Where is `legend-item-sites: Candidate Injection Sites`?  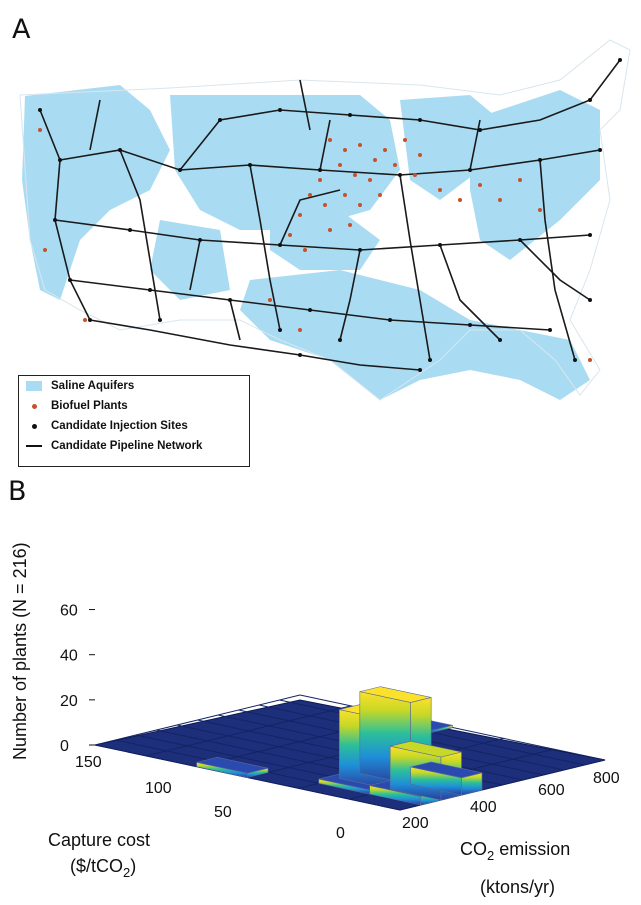
legend-item-sites: Candidate Injection Sites is located at coordinates (134, 426).